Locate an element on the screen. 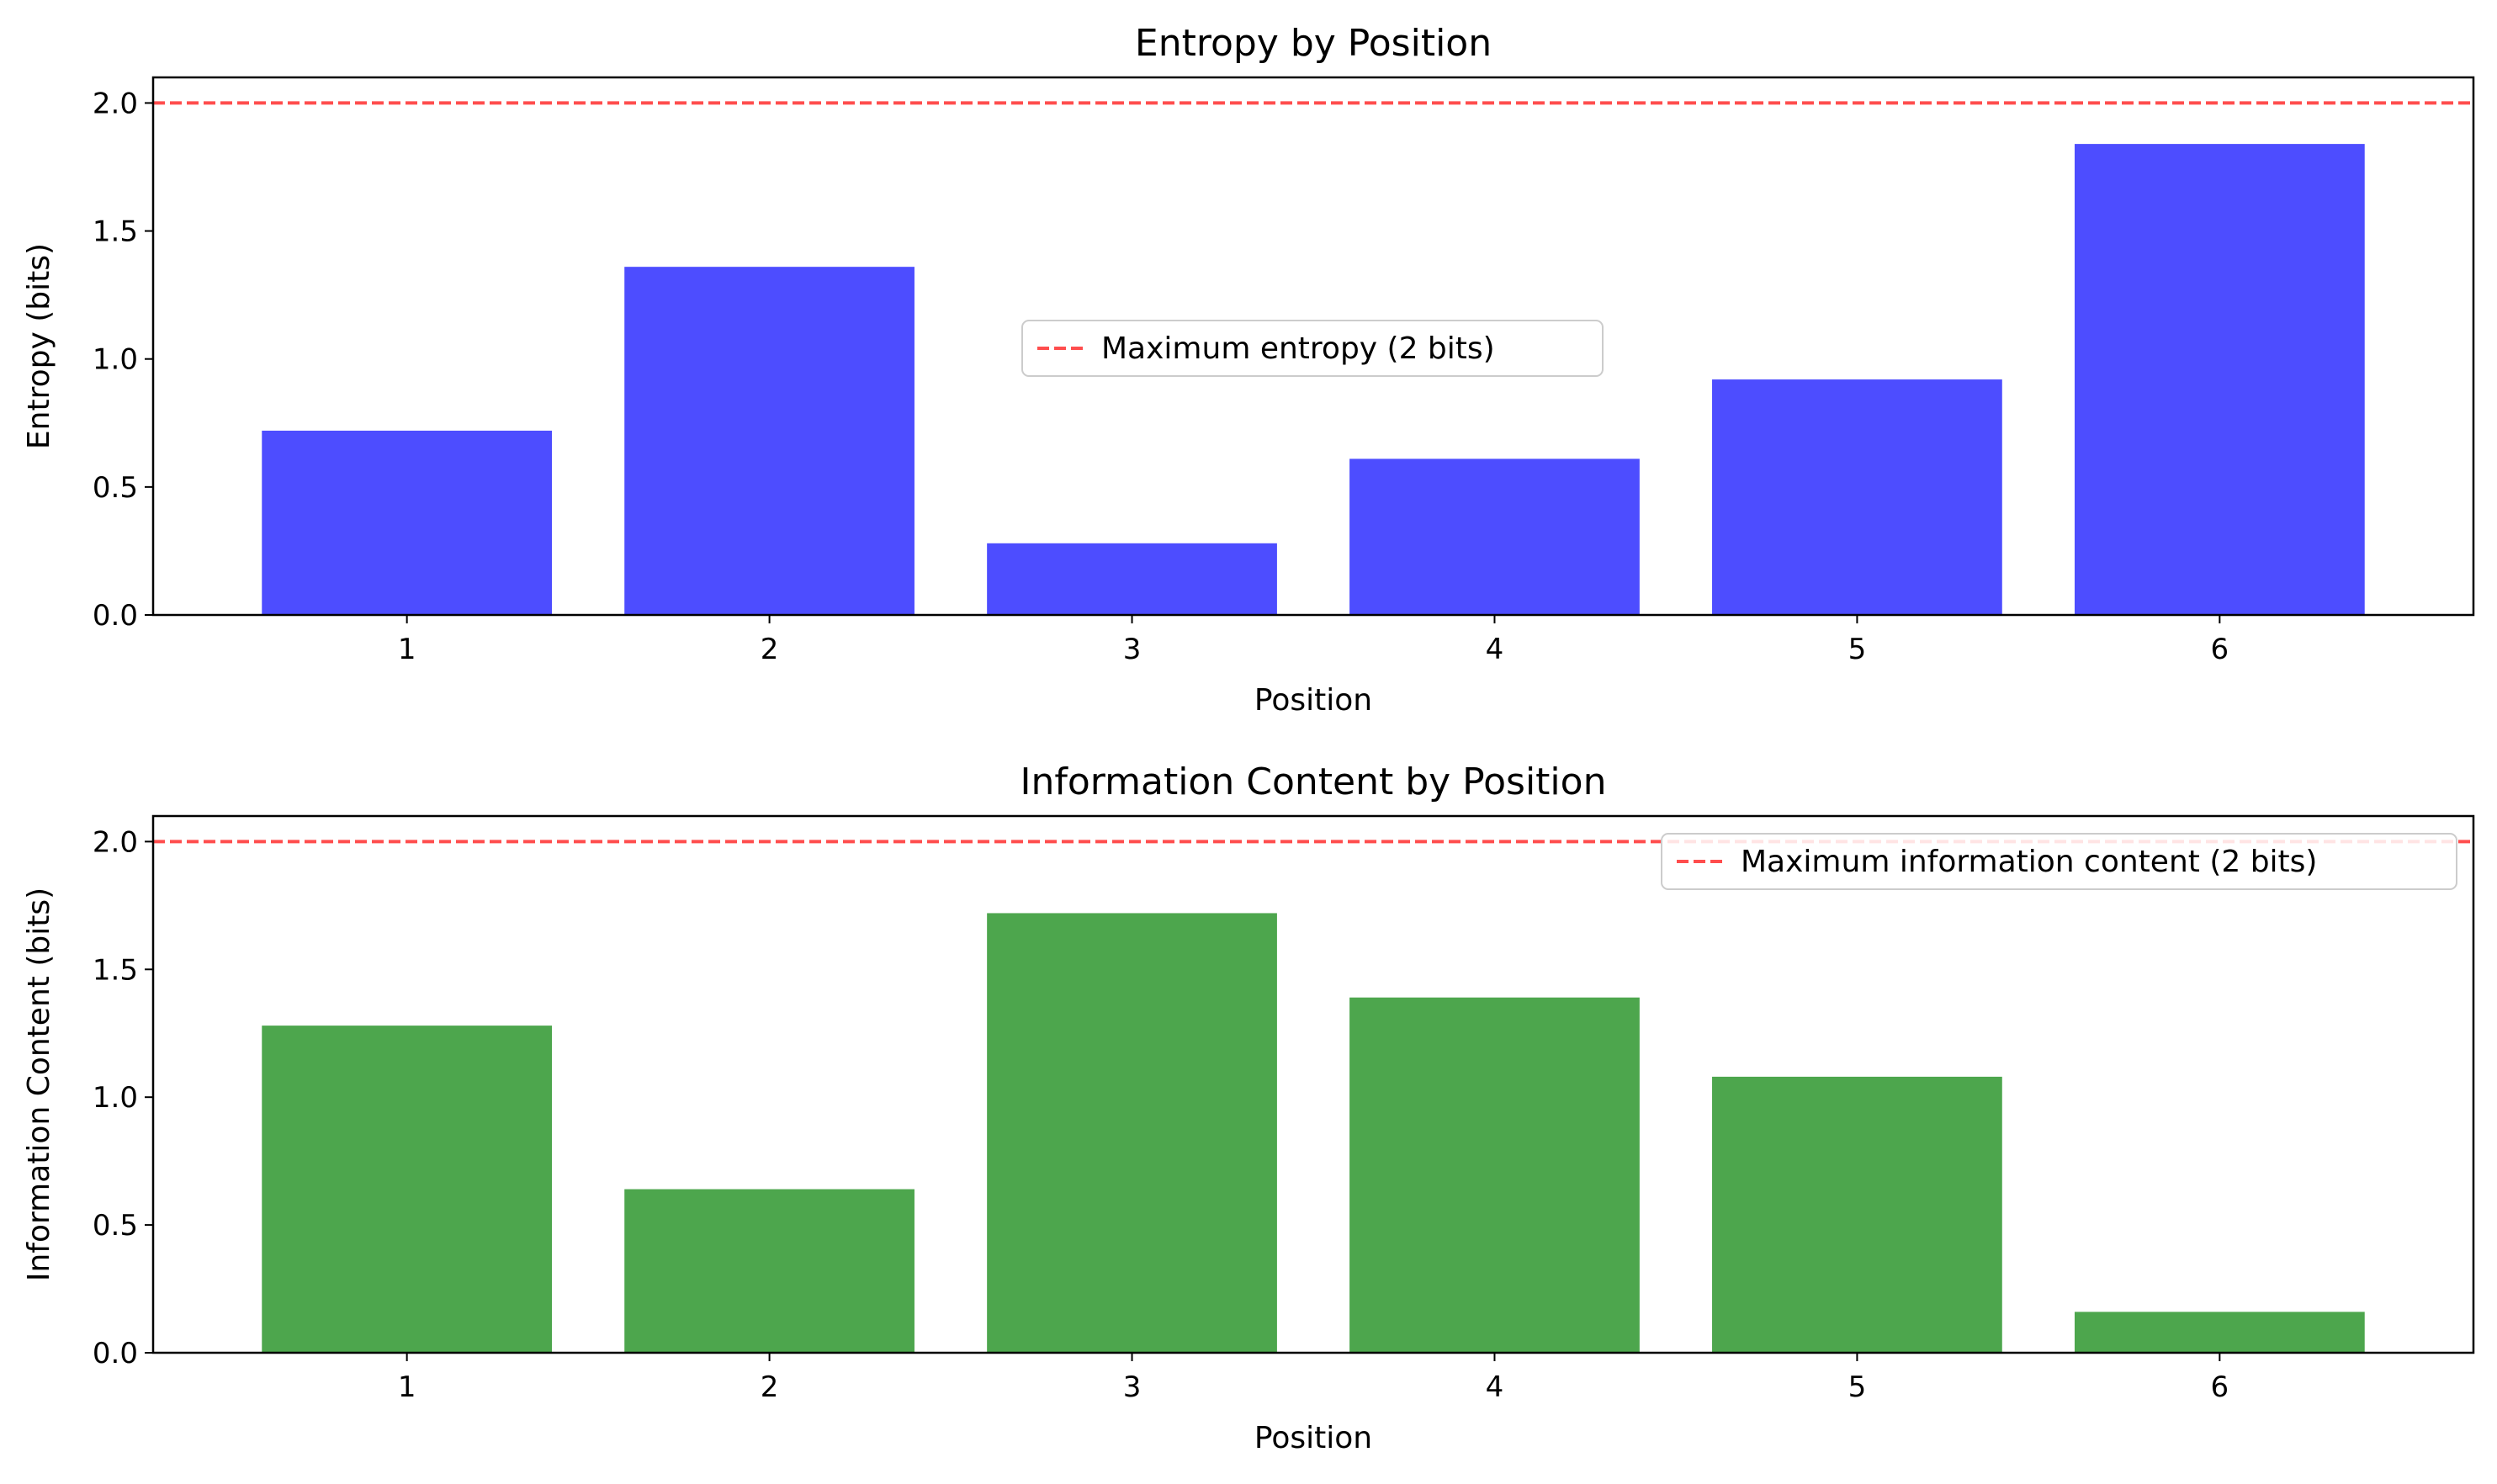 The width and height of the screenshot is (2497, 1484). legend: Maximum entropy (2 bits) is located at coordinates (1313, 348).